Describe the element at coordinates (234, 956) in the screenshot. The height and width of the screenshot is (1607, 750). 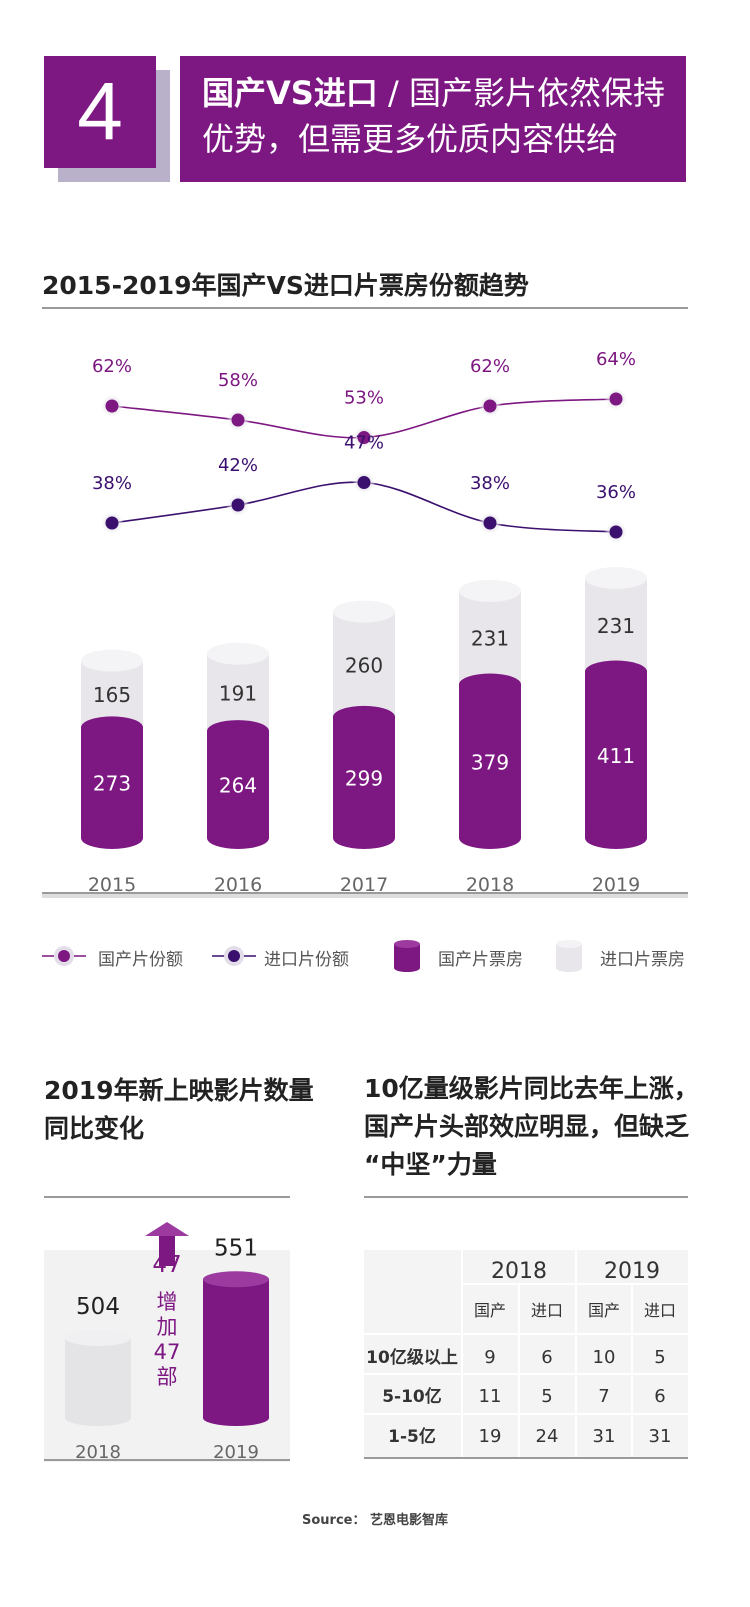
I see `legend-import-share-icon` at that location.